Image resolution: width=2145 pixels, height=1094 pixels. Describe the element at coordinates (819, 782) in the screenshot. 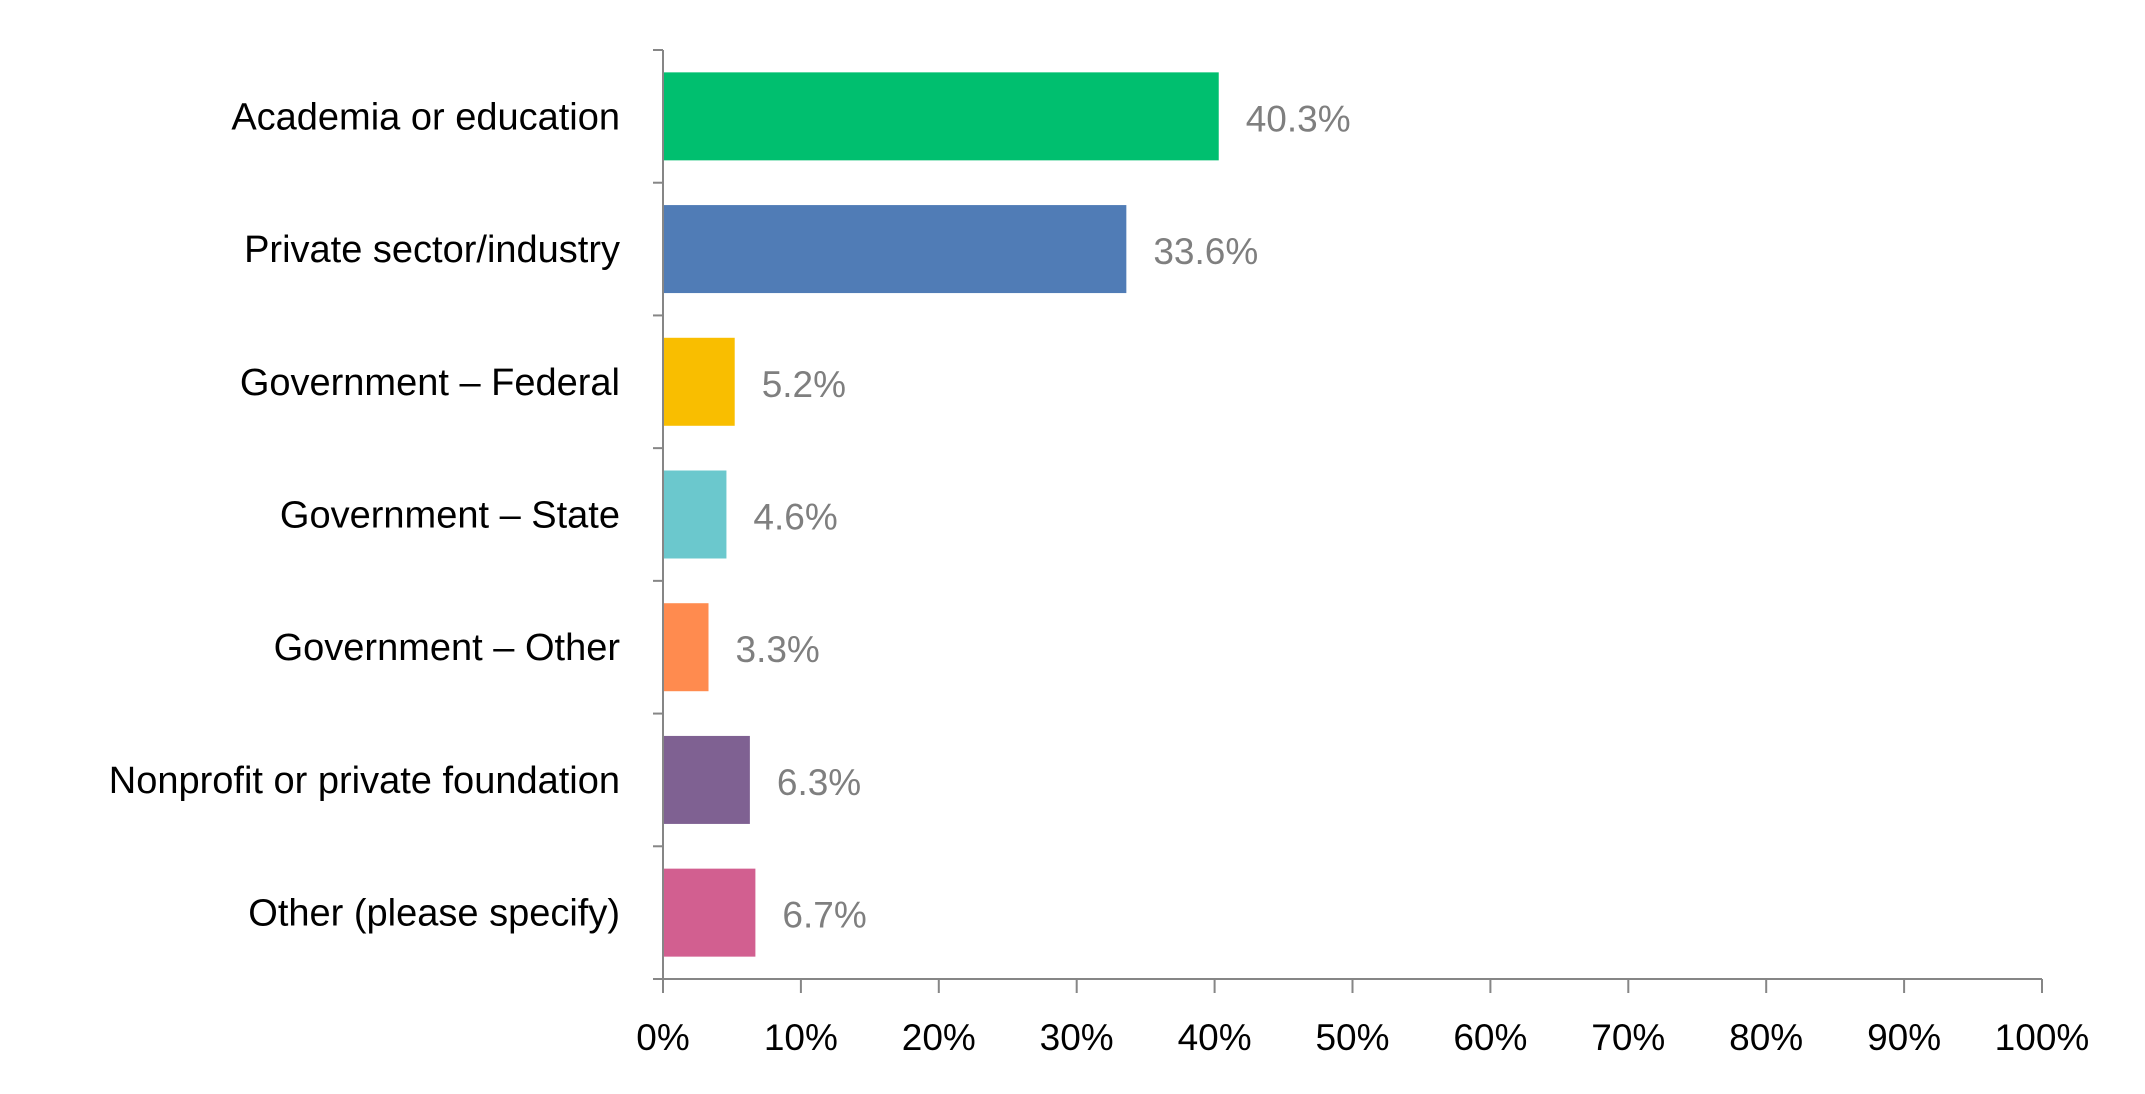

I see `data-label: 6.3%` at that location.